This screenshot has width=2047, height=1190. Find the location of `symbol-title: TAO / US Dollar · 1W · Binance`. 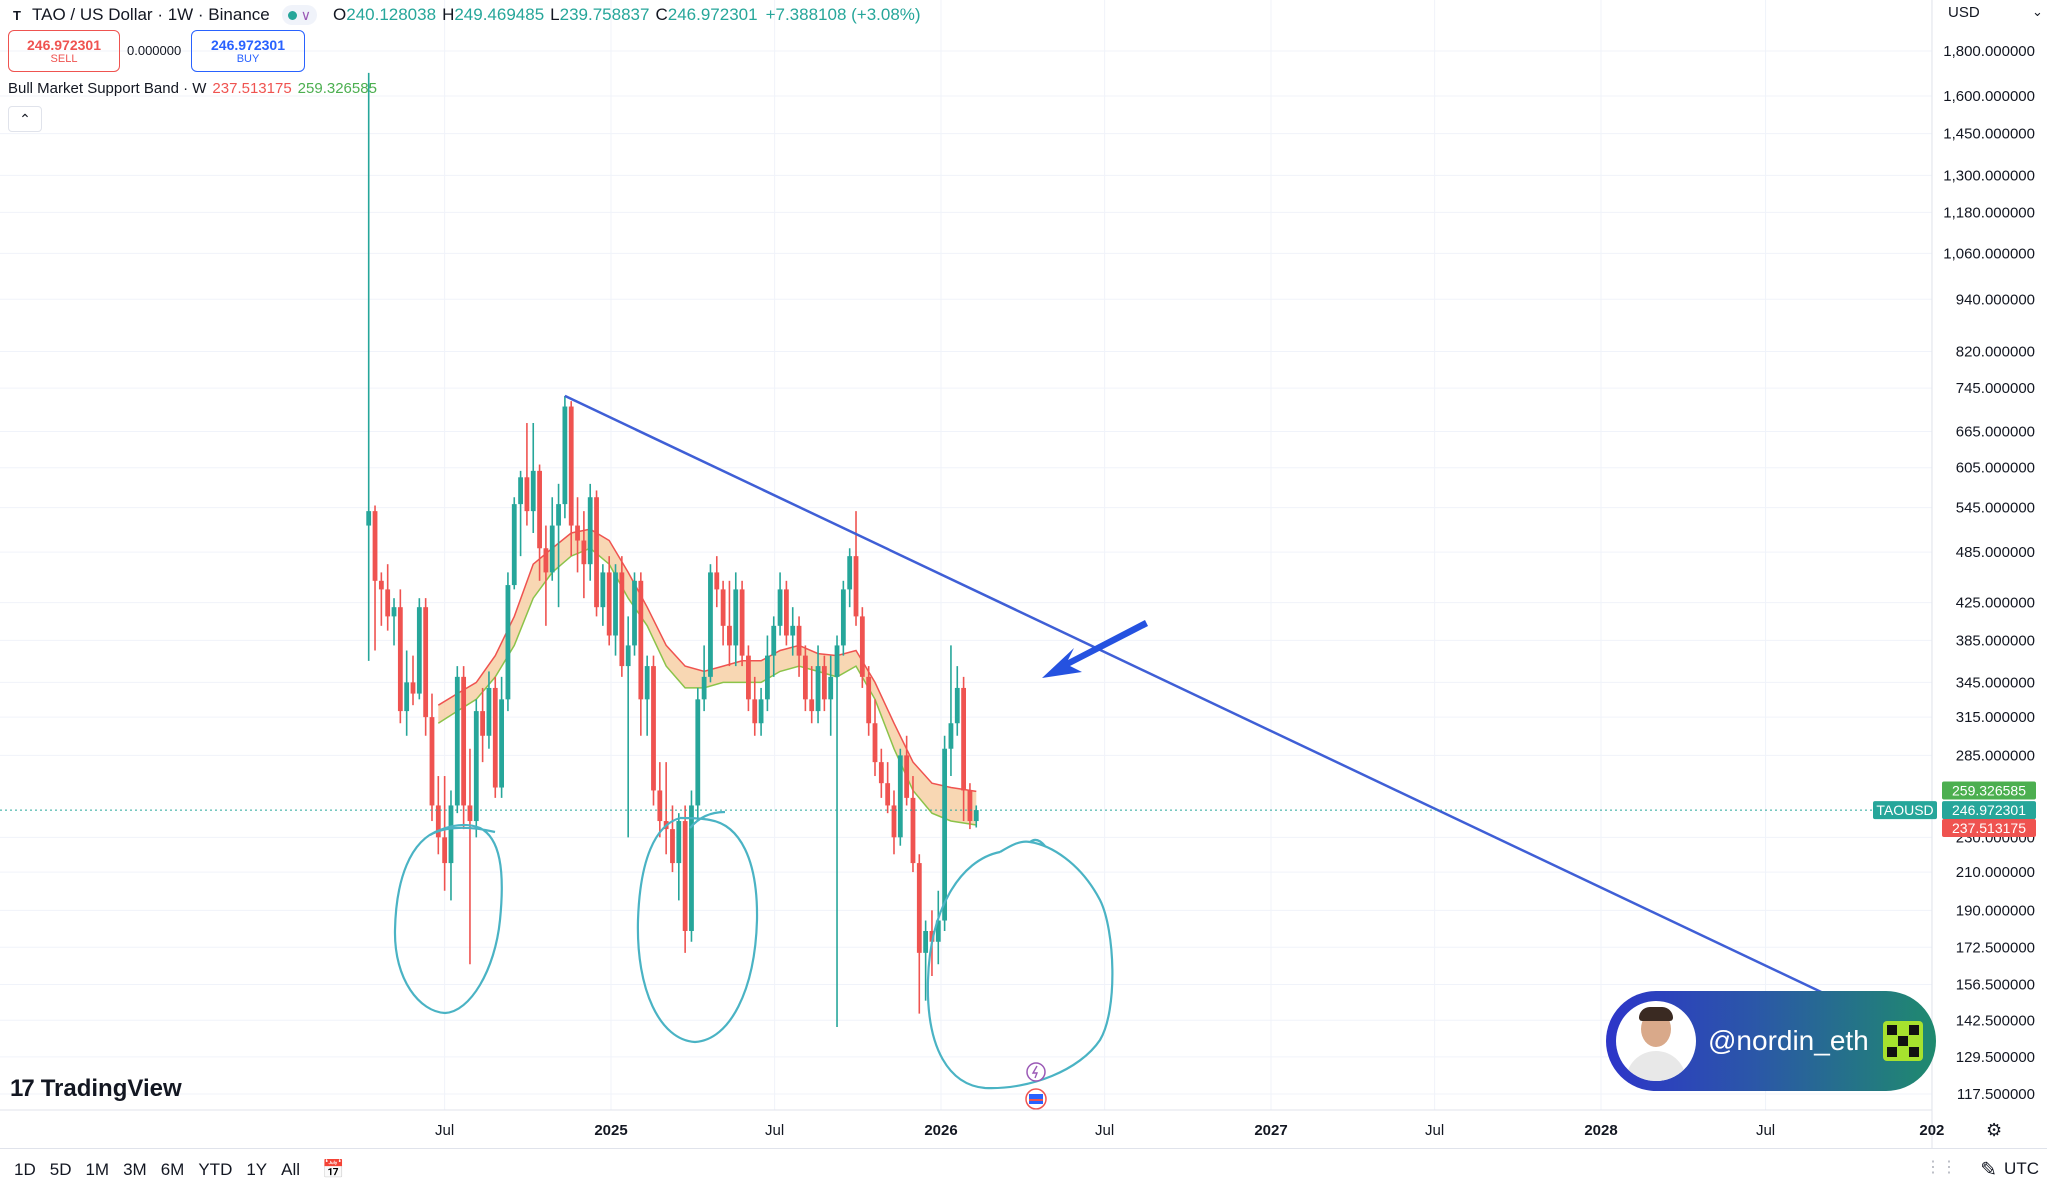

symbol-title: TAO / US Dollar · 1W · Binance is located at coordinates (151, 14).